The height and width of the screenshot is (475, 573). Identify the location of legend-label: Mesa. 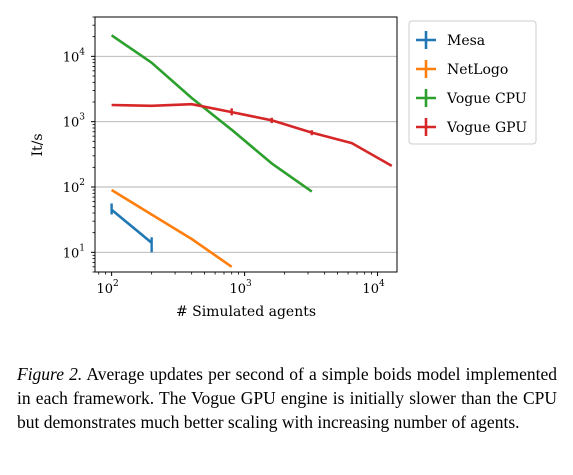
(466, 41).